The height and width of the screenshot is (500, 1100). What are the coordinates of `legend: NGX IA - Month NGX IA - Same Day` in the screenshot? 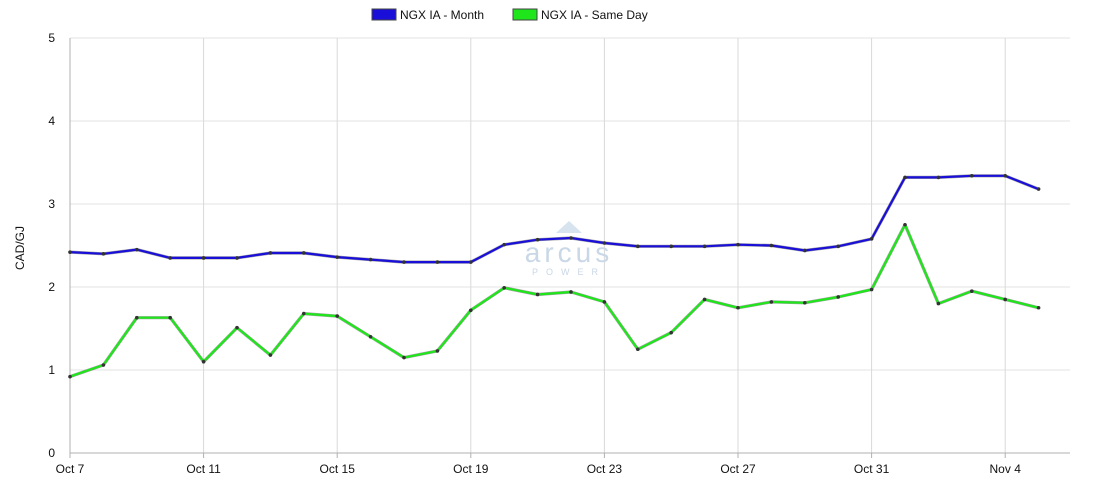 It's located at (509, 15).